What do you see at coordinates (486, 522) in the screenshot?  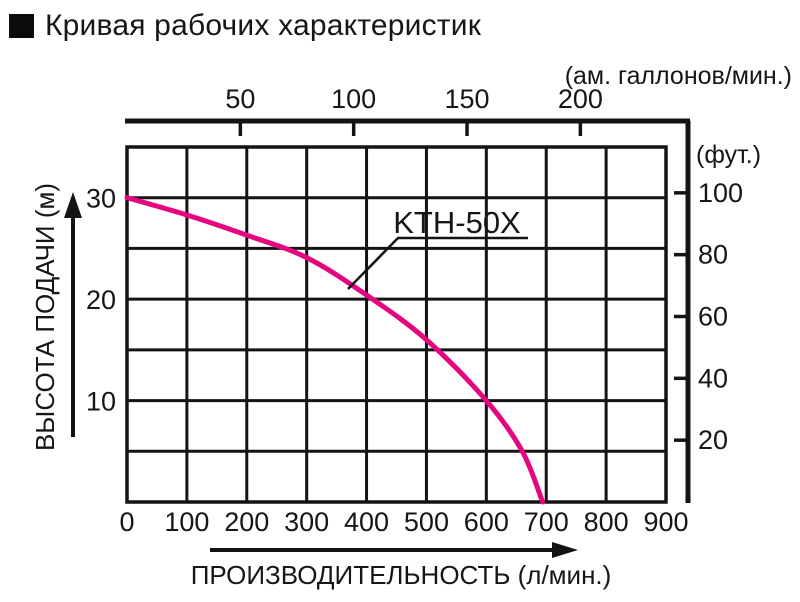 I see `x-tick-label: 600` at bounding box center [486, 522].